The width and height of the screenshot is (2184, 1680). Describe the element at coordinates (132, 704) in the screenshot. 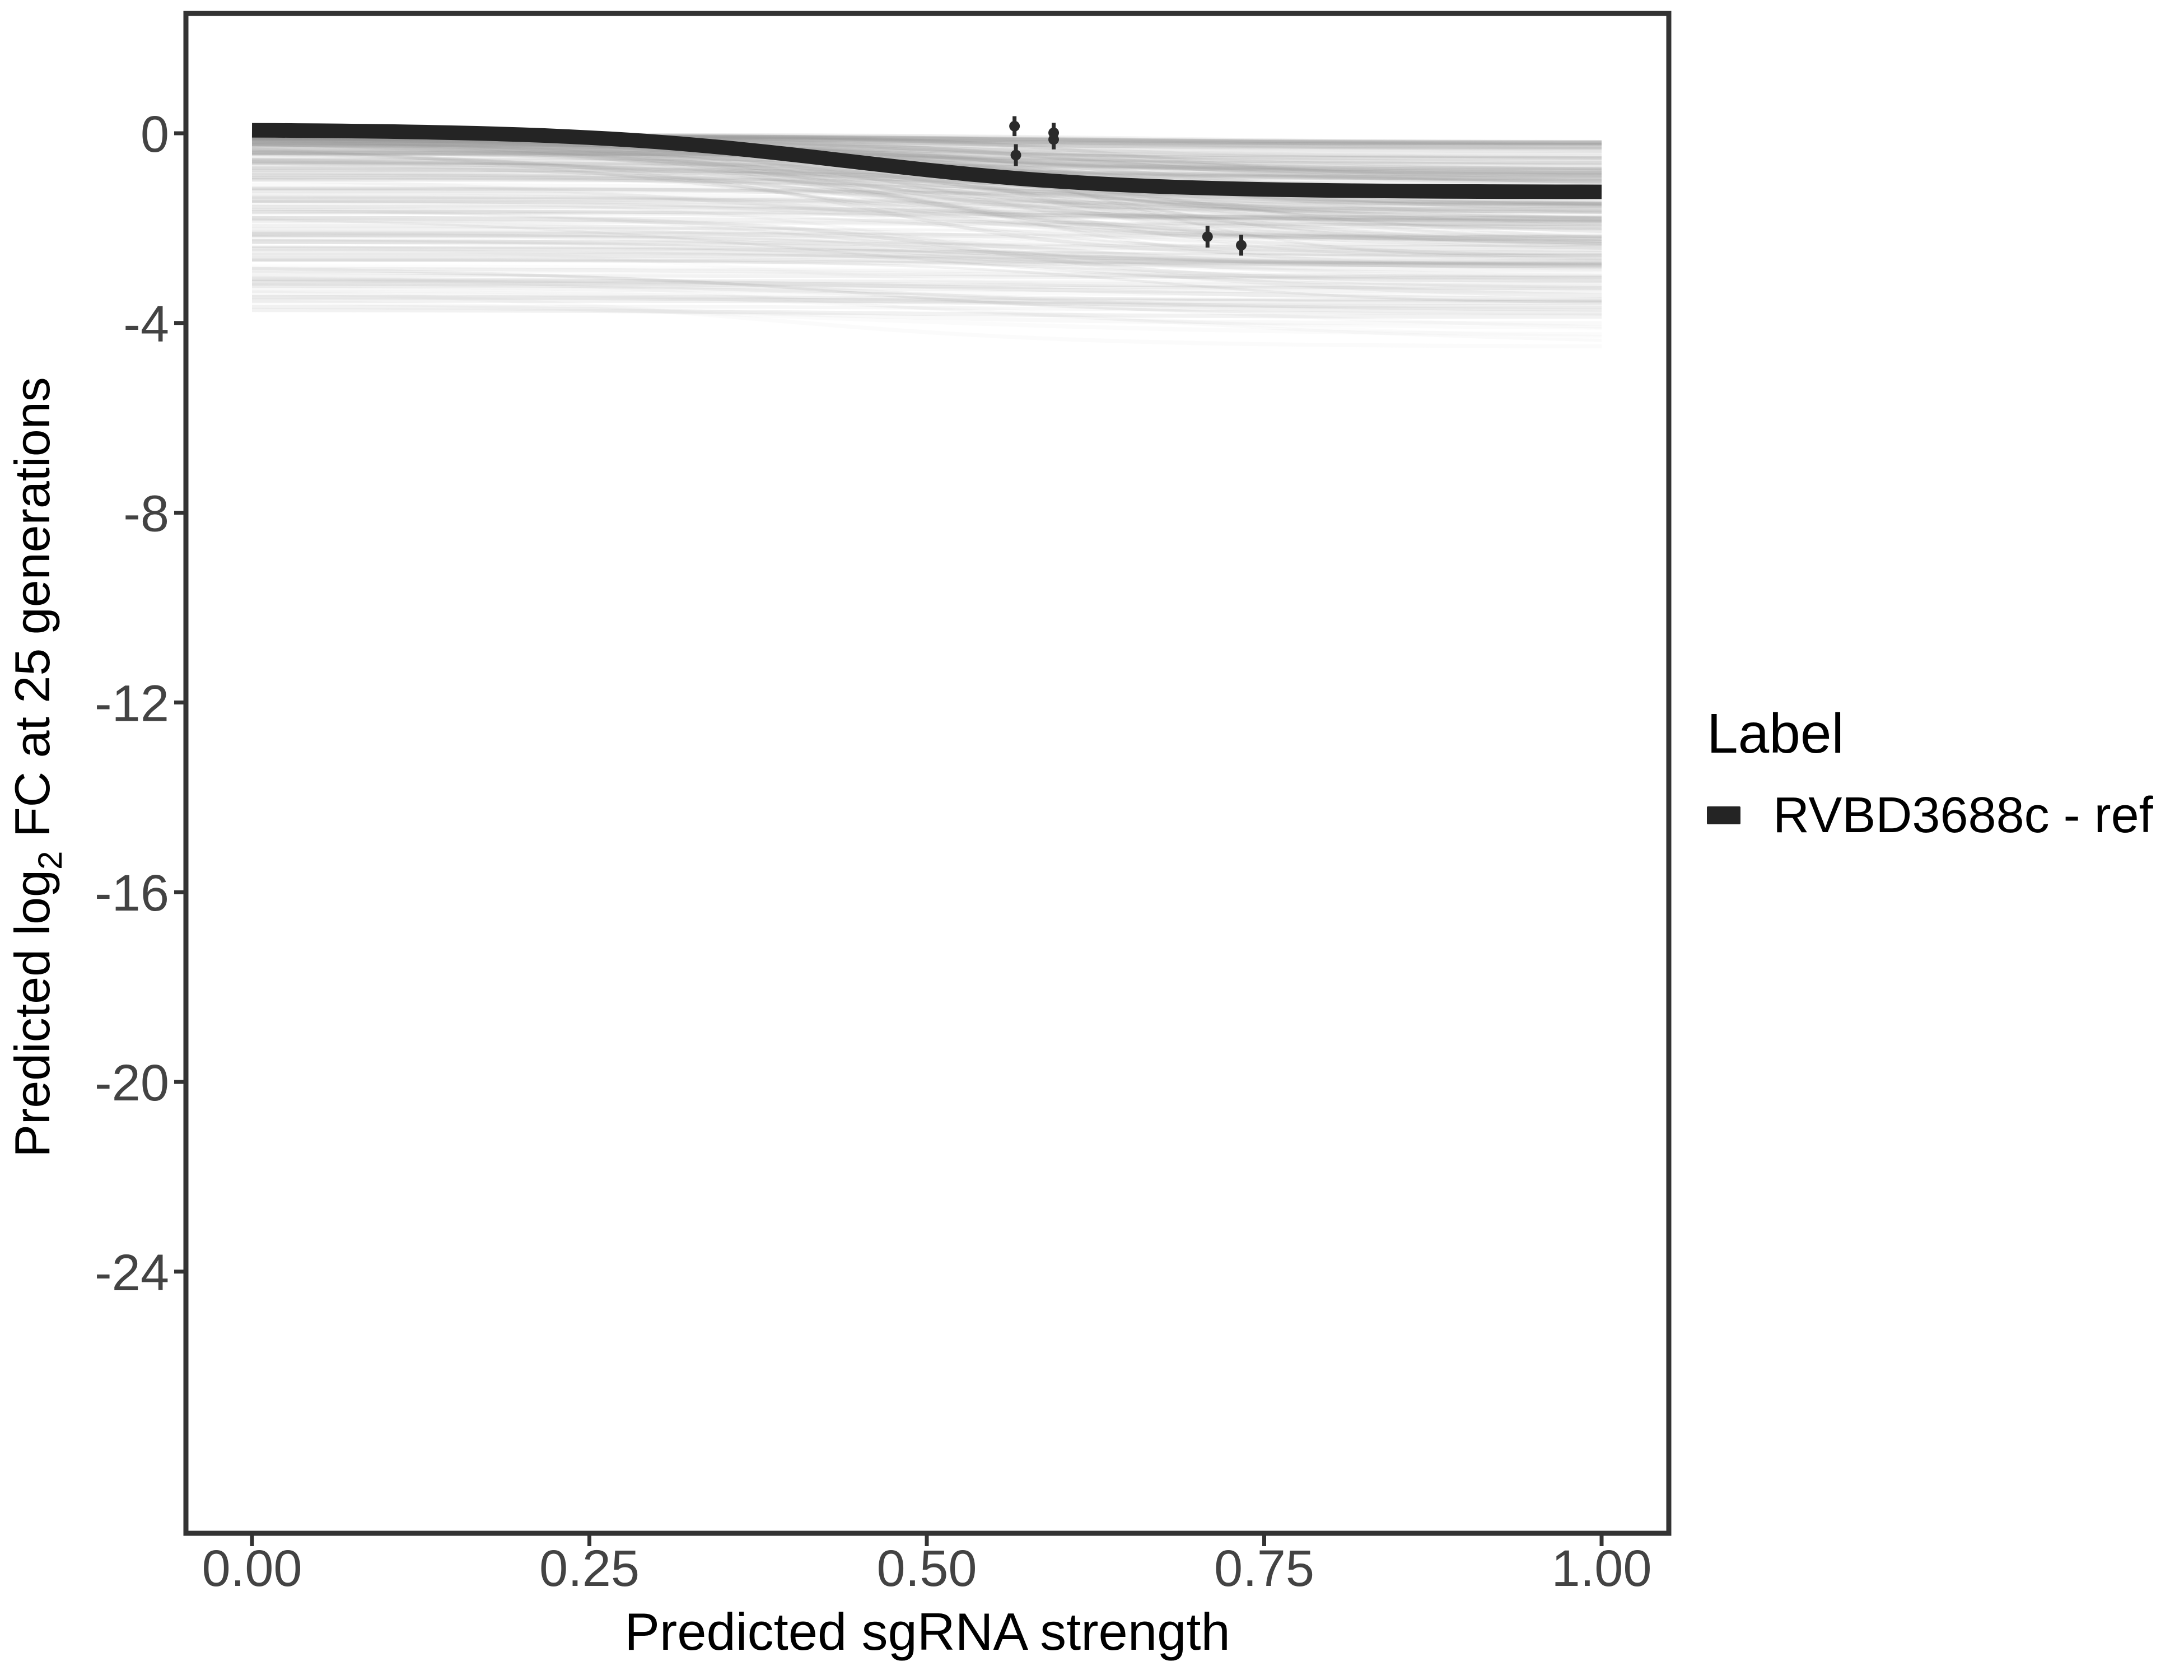

I see `y-tick-label: -12` at that location.